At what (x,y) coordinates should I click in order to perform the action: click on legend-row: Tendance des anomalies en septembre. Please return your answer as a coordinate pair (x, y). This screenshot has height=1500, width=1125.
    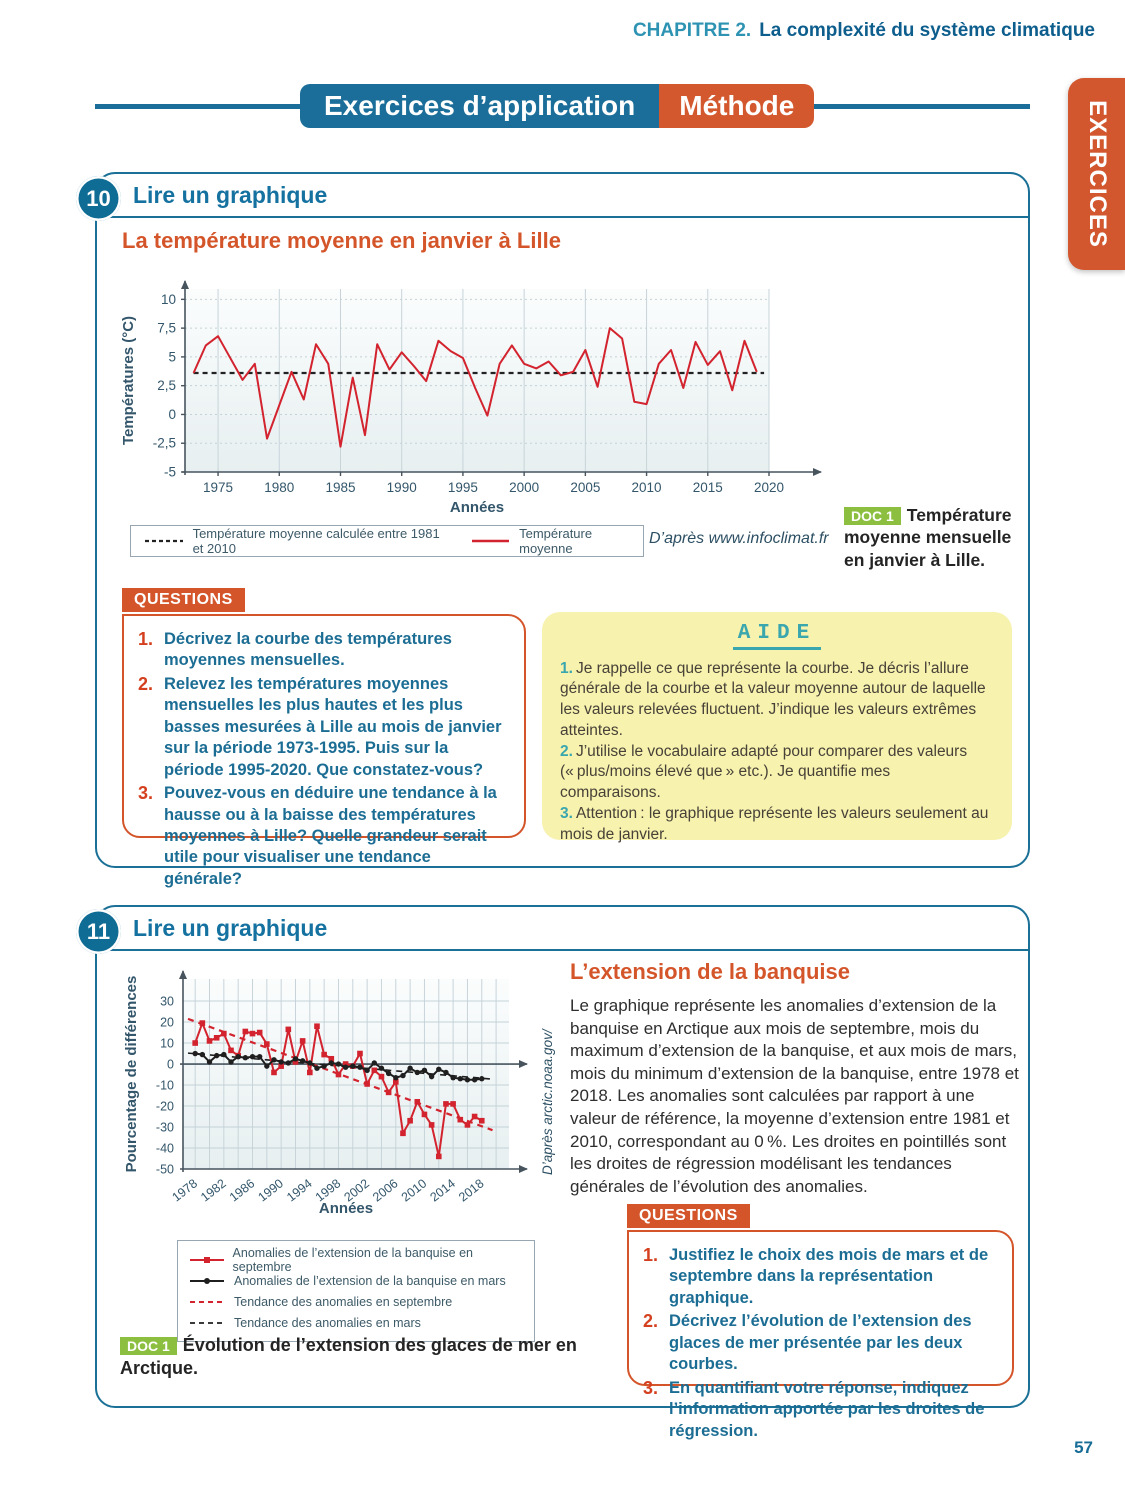
    Looking at the image, I should click on (356, 1301).